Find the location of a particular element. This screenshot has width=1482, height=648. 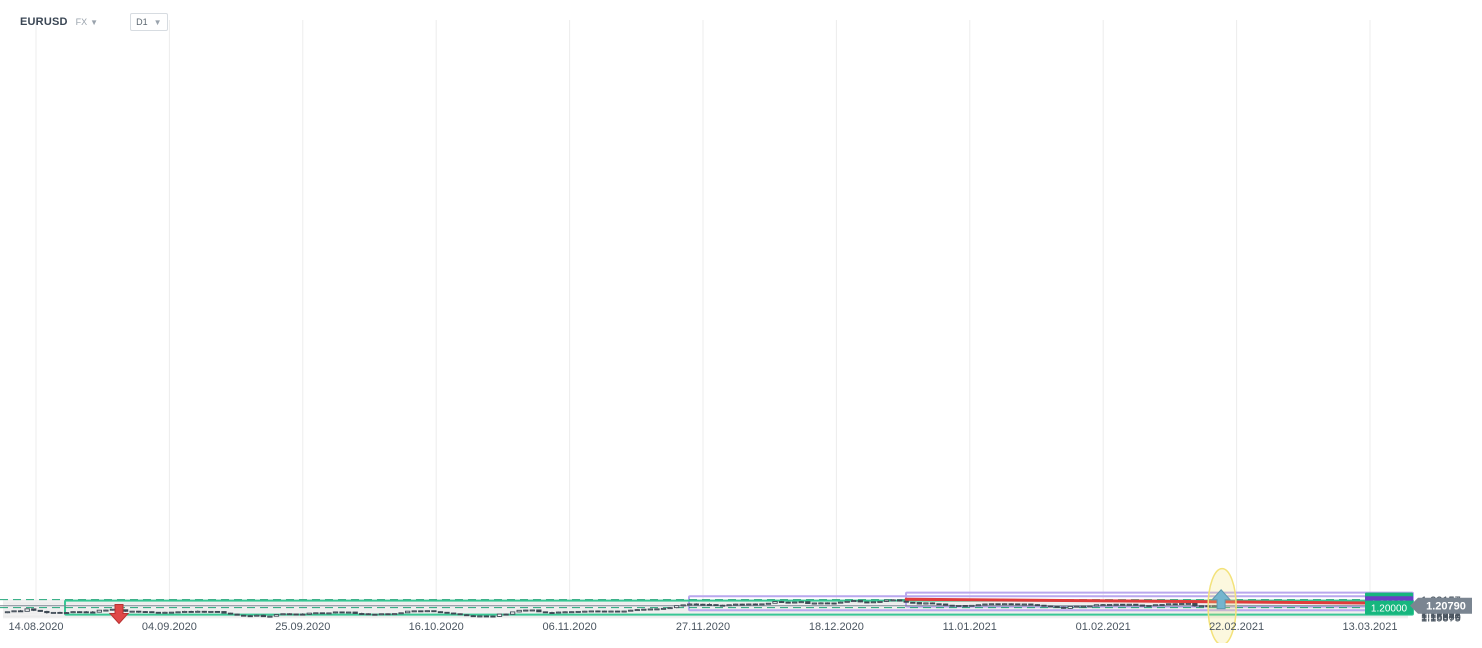

up-arrow-icon is located at coordinates (1221, 599).